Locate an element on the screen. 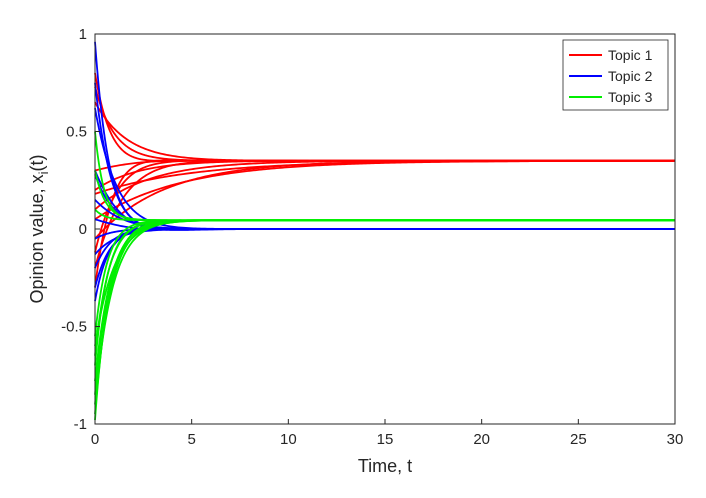  x-tick-label: 30 is located at coordinates (675, 439).